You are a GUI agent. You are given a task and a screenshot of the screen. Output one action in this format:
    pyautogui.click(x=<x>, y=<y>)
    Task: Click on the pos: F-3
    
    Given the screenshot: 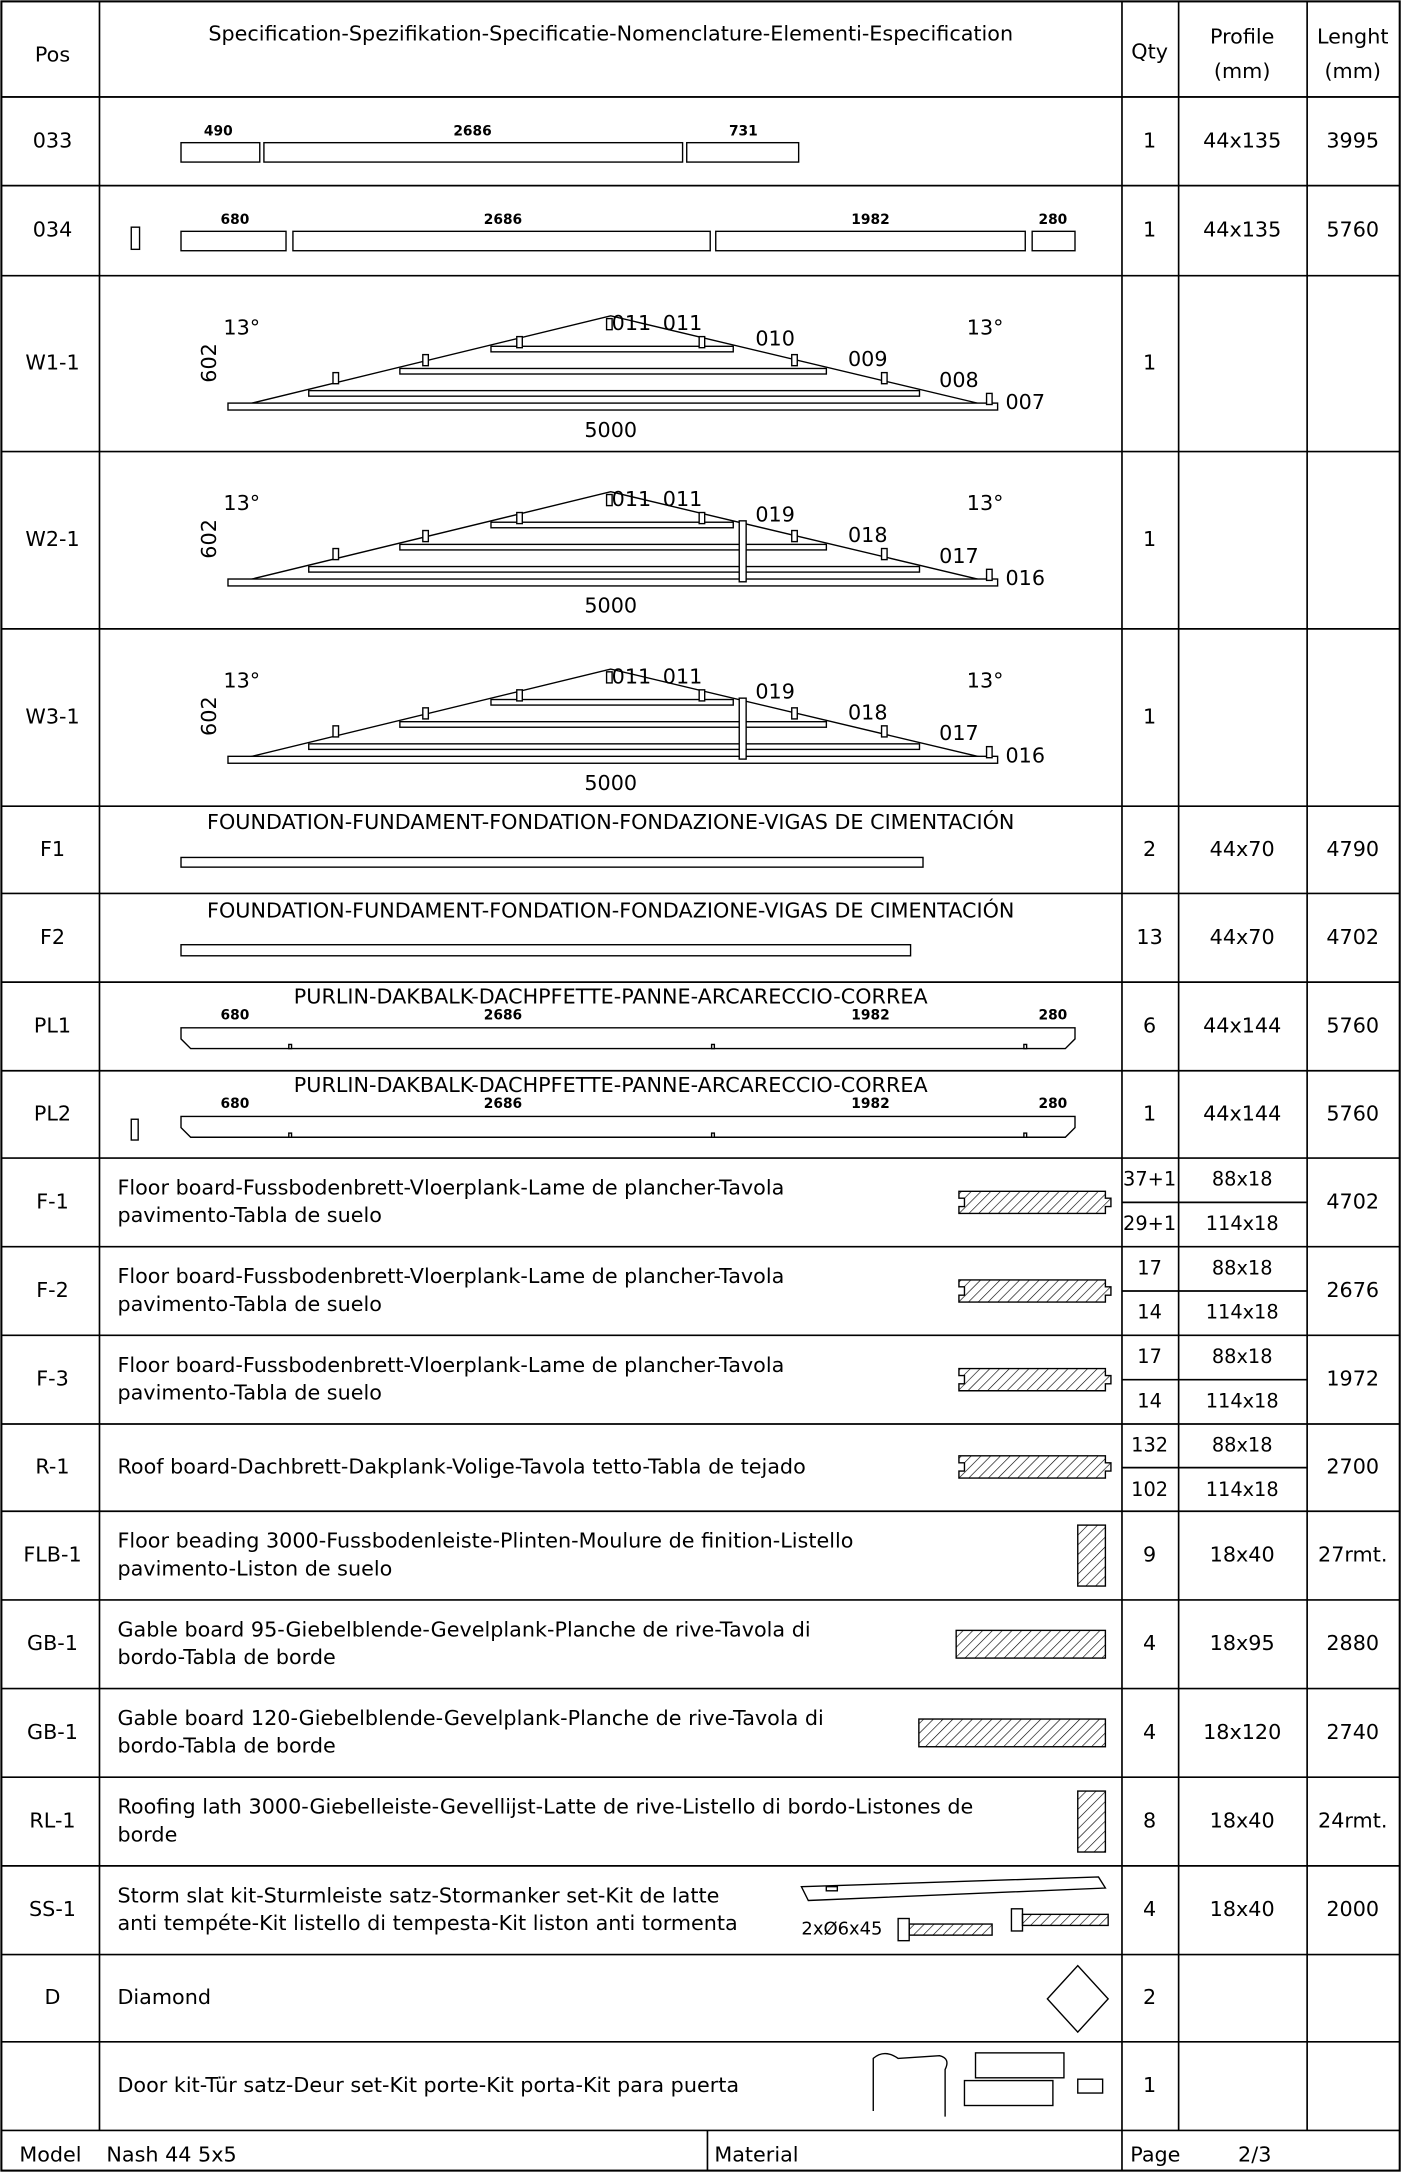 What is the action you would take?
    pyautogui.click(x=52, y=1379)
    